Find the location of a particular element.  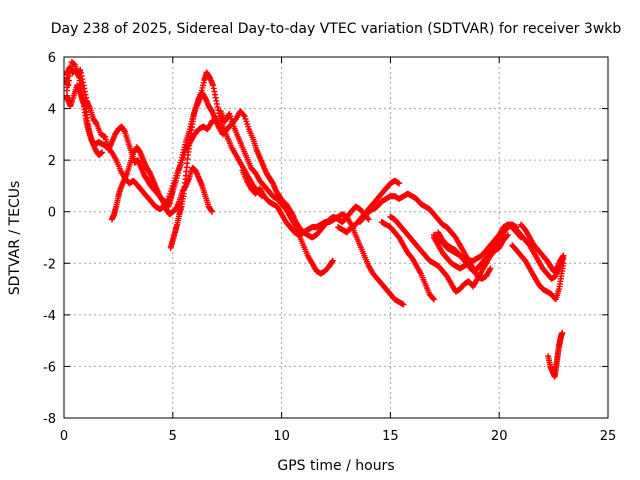

y-tick-label: 6 is located at coordinates (52, 58).